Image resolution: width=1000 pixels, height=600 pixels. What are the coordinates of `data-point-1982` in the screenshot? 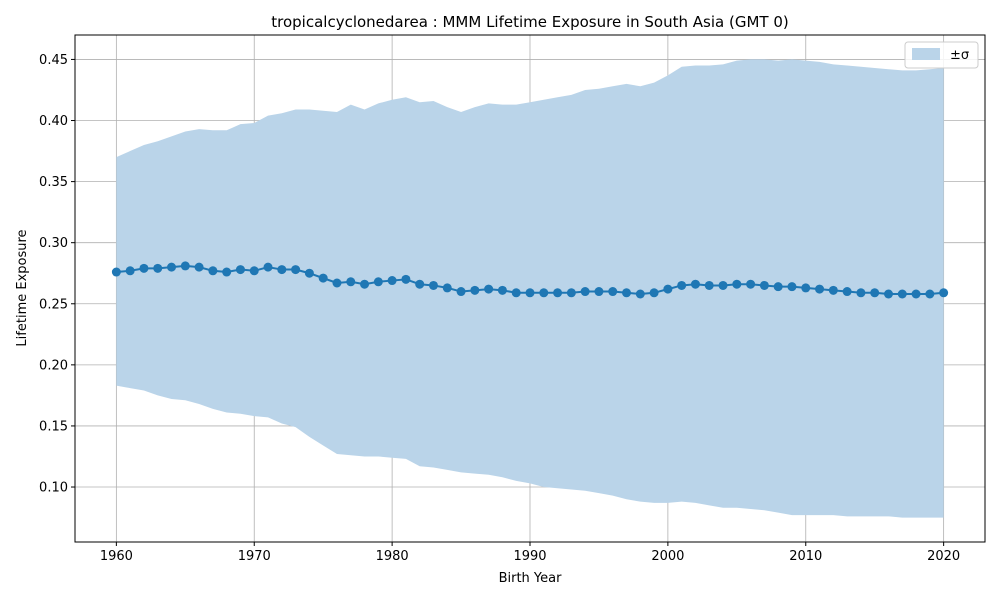 It's located at (420, 284).